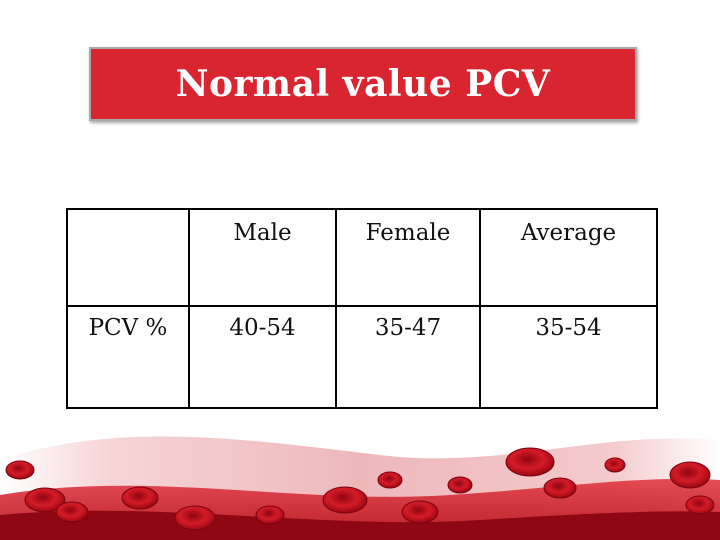 The image size is (720, 540). What do you see at coordinates (408, 357) in the screenshot?
I see `table-cell-female: 35-47` at bounding box center [408, 357].